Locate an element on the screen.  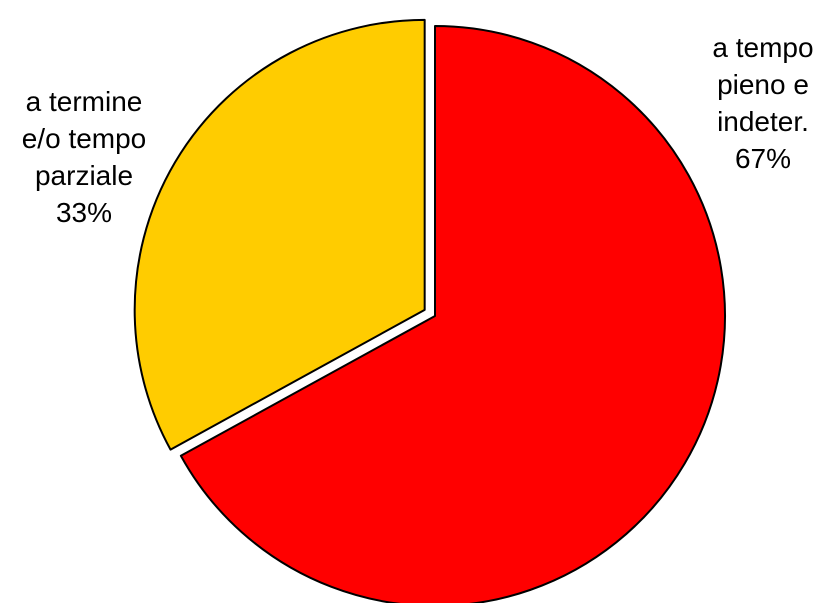
pie-label-line: indeter. is located at coordinates (763, 121).